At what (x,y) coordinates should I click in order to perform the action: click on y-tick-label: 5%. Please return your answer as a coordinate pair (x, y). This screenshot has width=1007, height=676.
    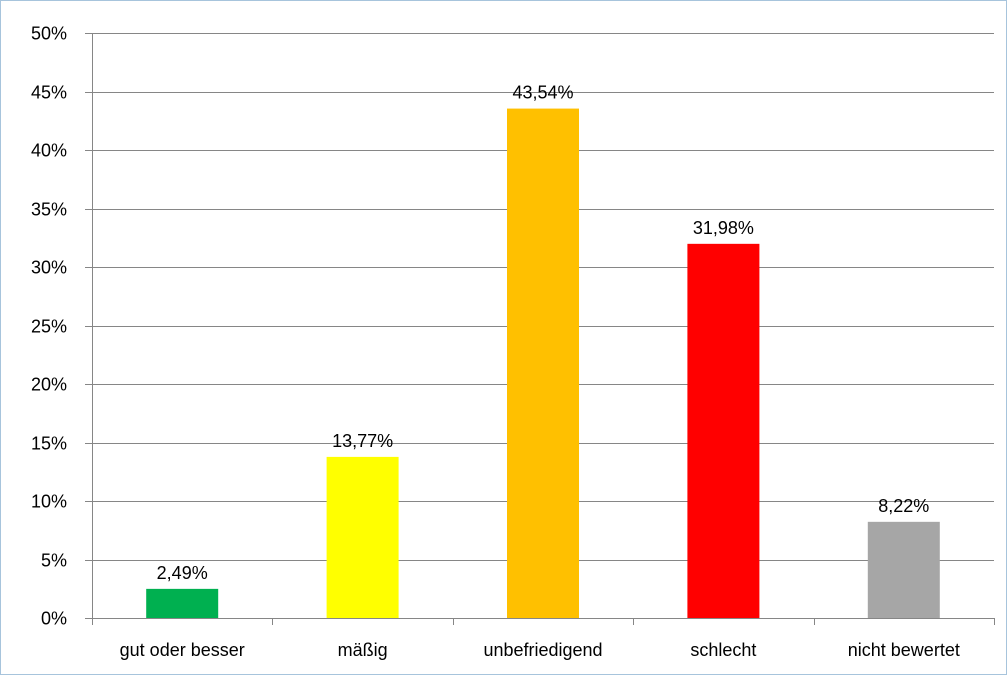
    Looking at the image, I should click on (54, 561).